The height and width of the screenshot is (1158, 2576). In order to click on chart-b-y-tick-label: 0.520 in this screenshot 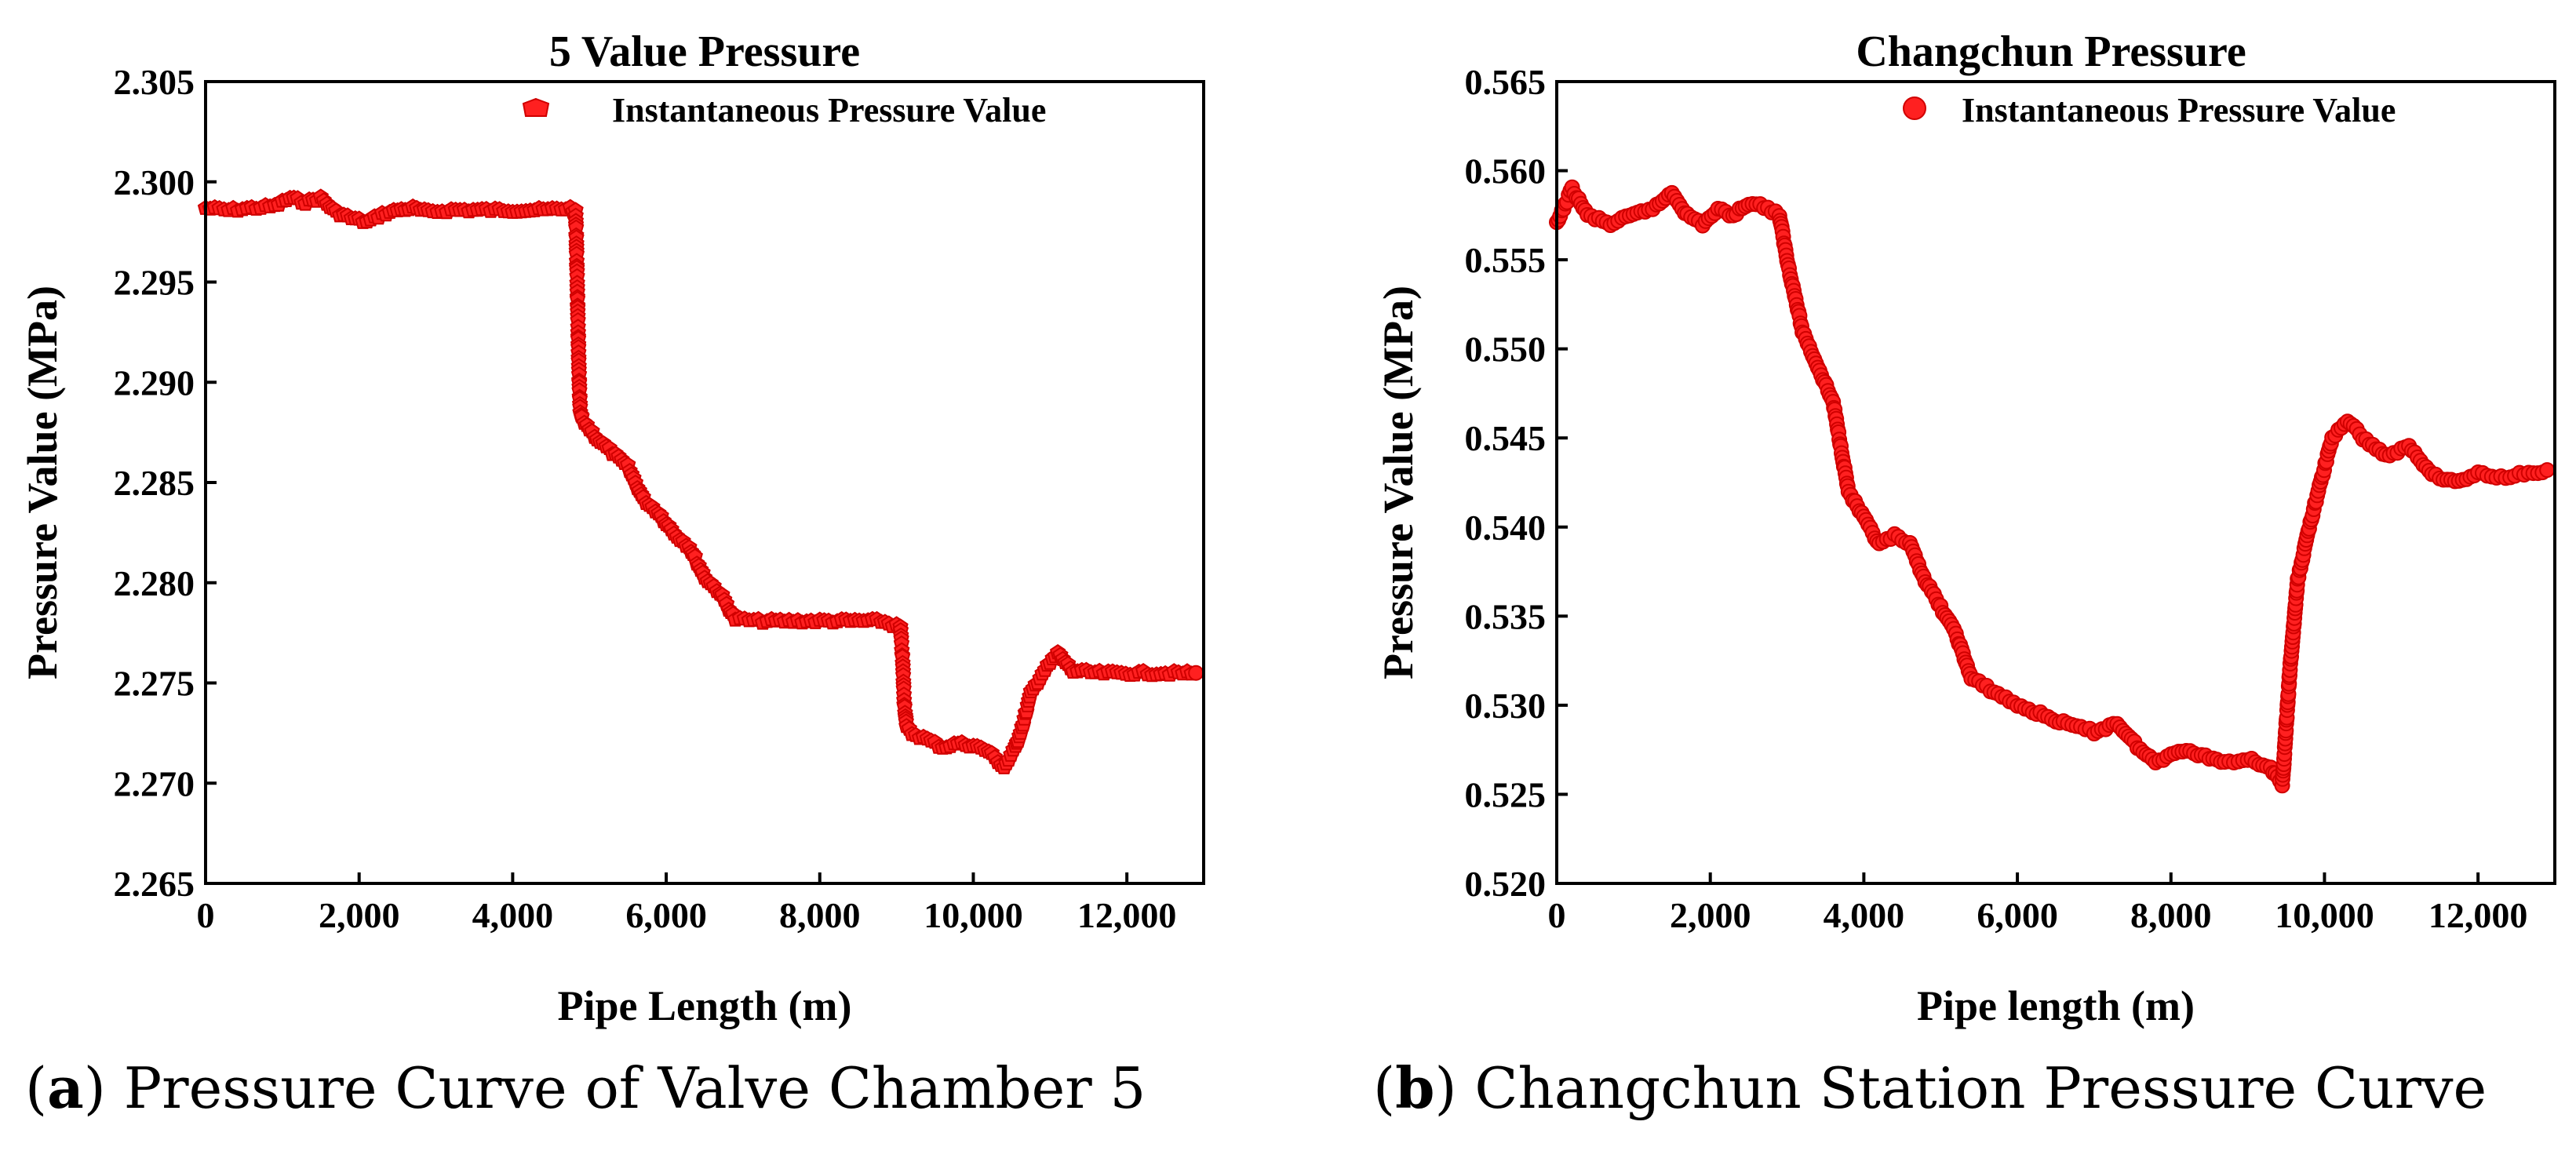, I will do `click(1506, 884)`.